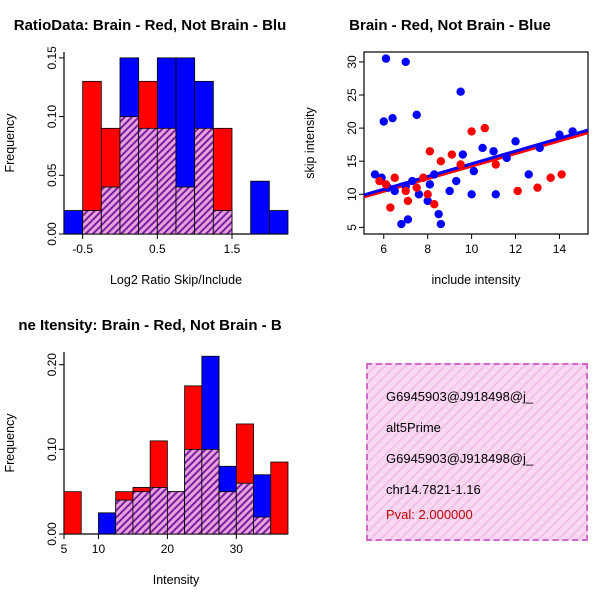  I want to click on x-tick-label: 6, so click(383, 249).